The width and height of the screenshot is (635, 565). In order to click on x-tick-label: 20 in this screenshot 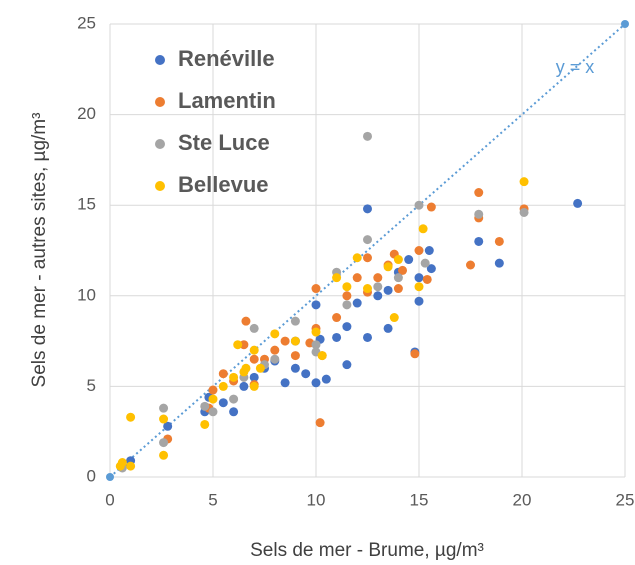, I will do `click(522, 499)`.